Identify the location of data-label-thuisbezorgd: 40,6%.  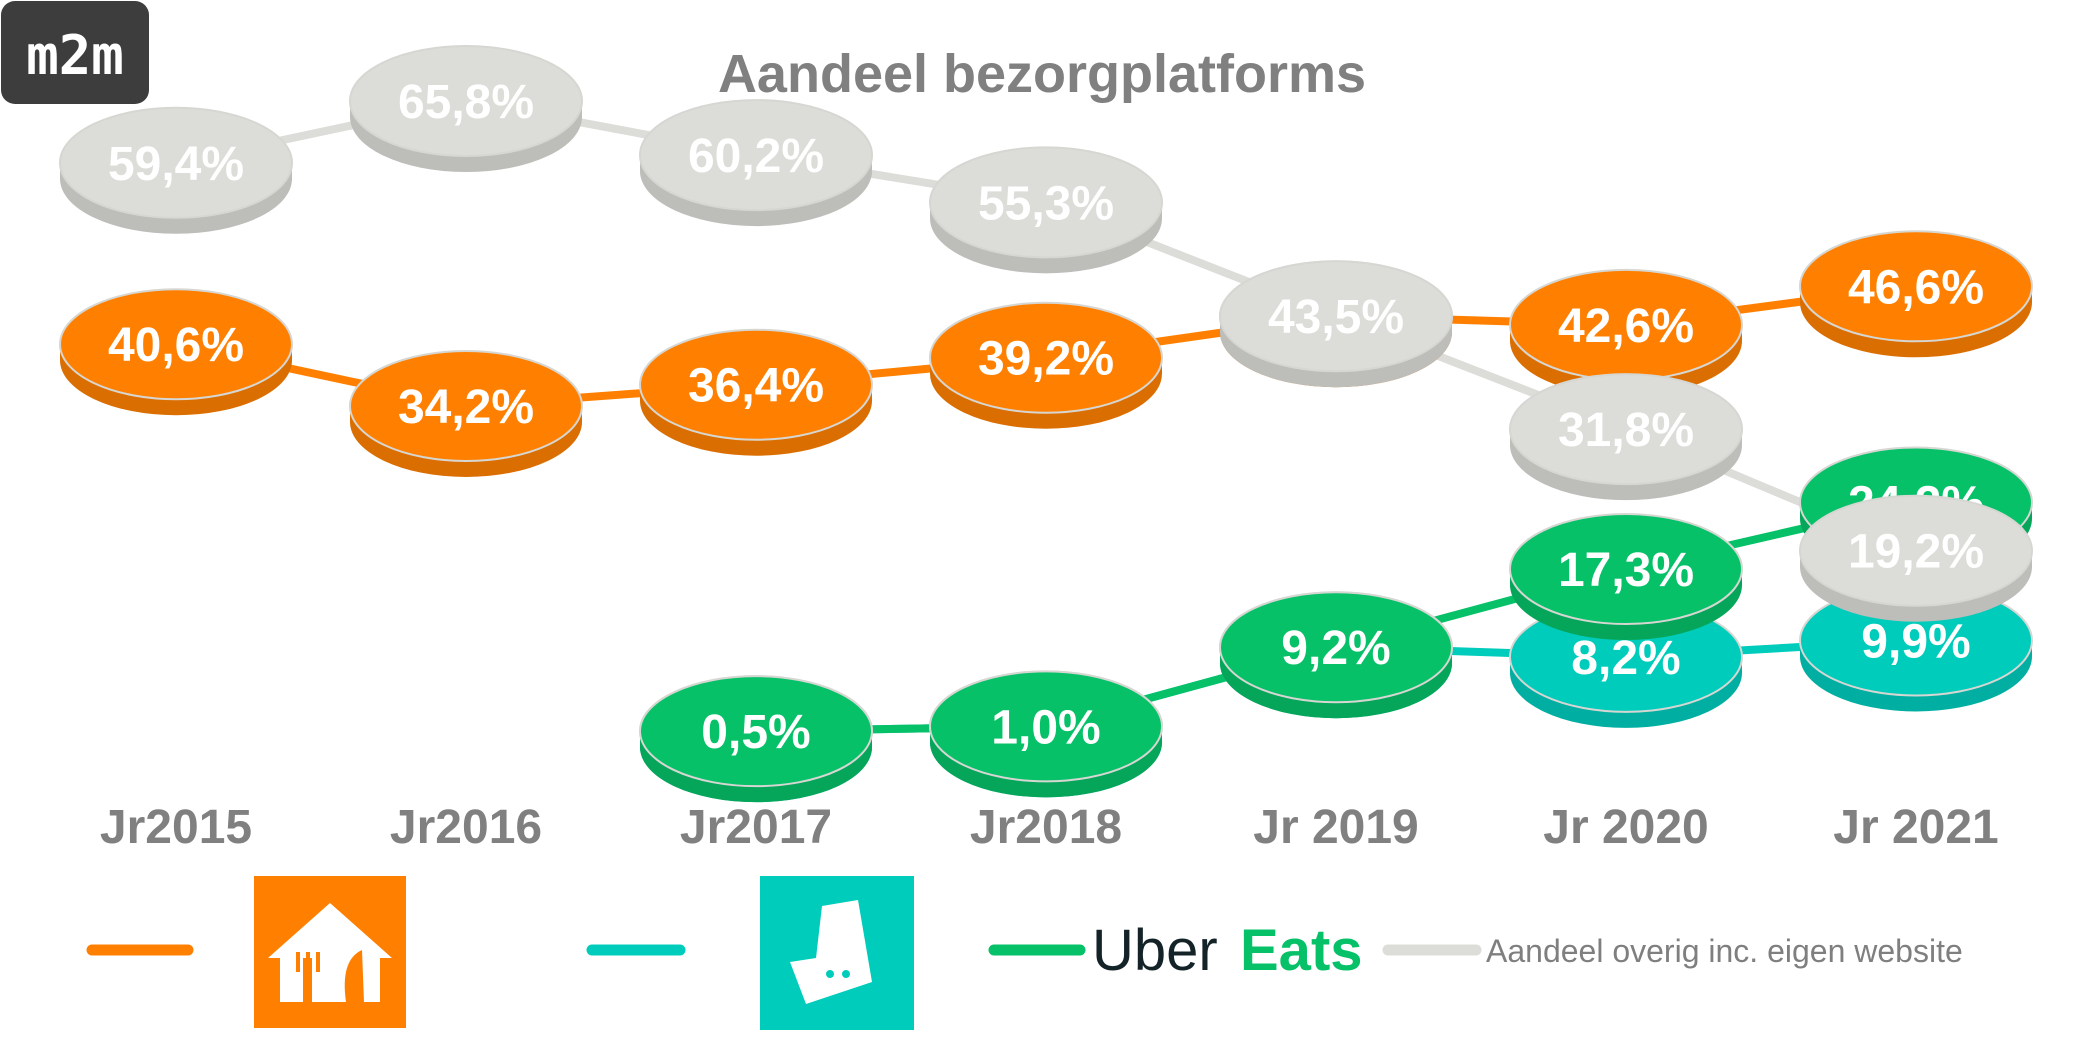
(176, 345).